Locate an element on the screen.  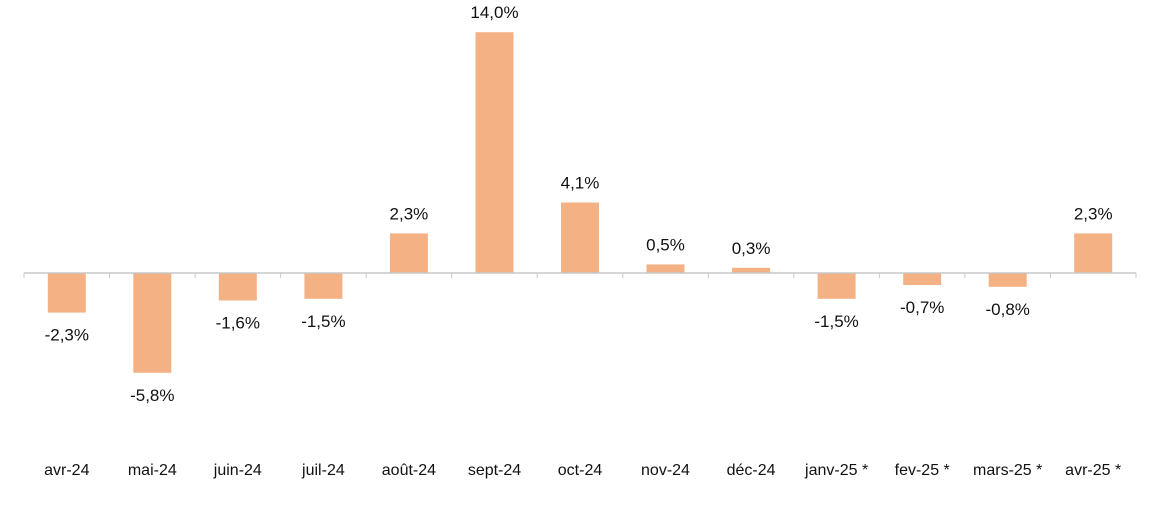
x-tick-label-6: oct-24 is located at coordinates (580, 470).